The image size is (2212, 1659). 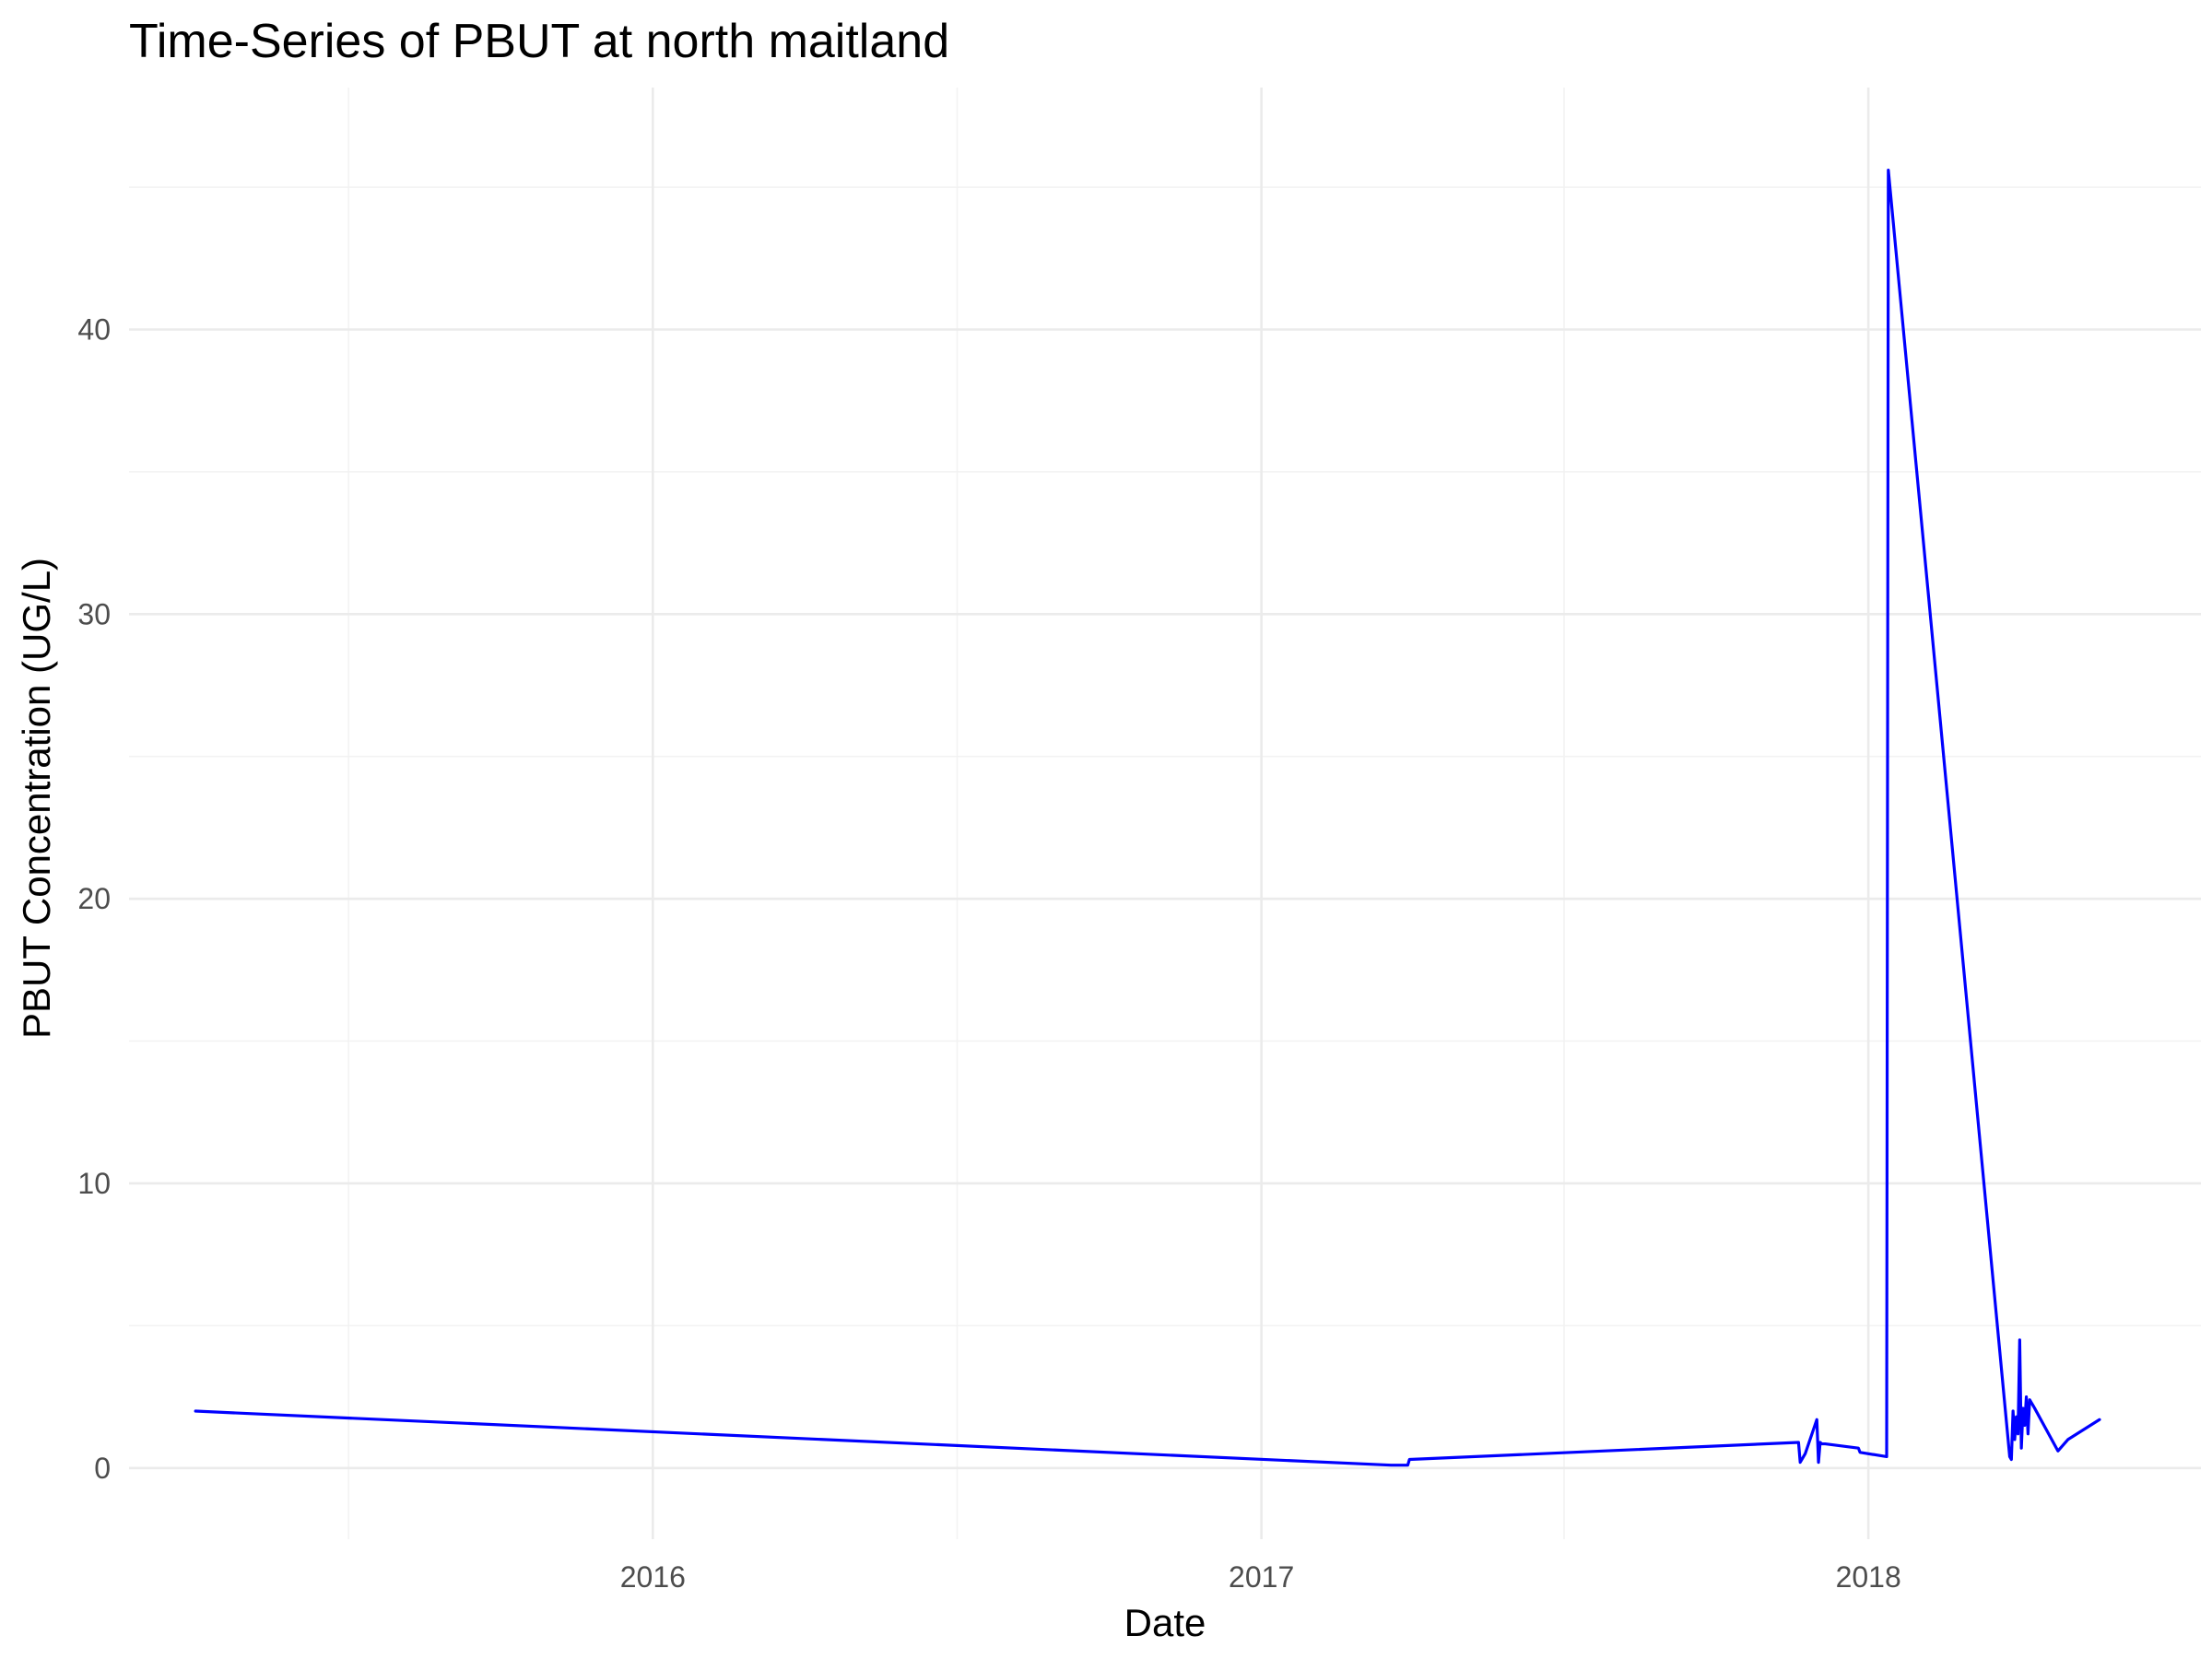 I want to click on y-tick-label-4: 40, so click(x=94, y=330).